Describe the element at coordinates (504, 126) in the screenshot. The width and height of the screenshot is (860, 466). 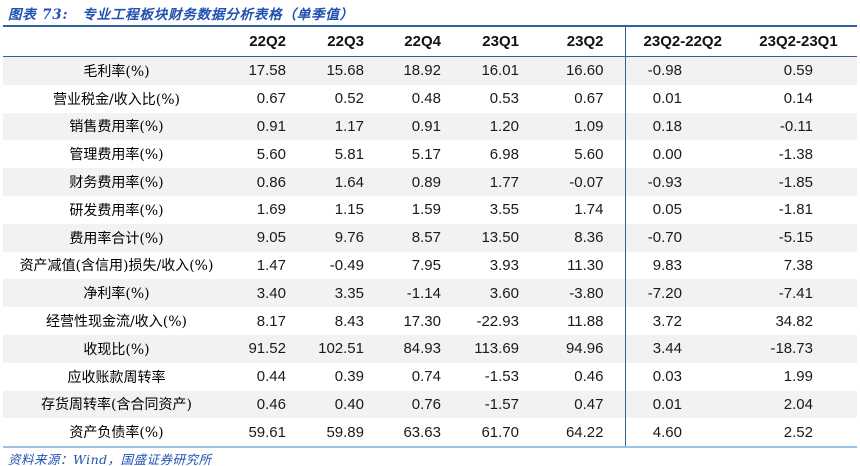
I see `value-cell: 1.20` at that location.